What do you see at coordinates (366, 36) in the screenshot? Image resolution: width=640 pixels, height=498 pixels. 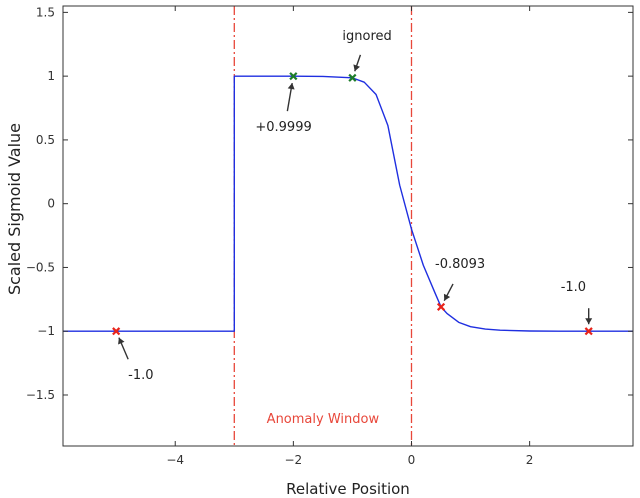 I see `annotation-label: ignored` at bounding box center [366, 36].